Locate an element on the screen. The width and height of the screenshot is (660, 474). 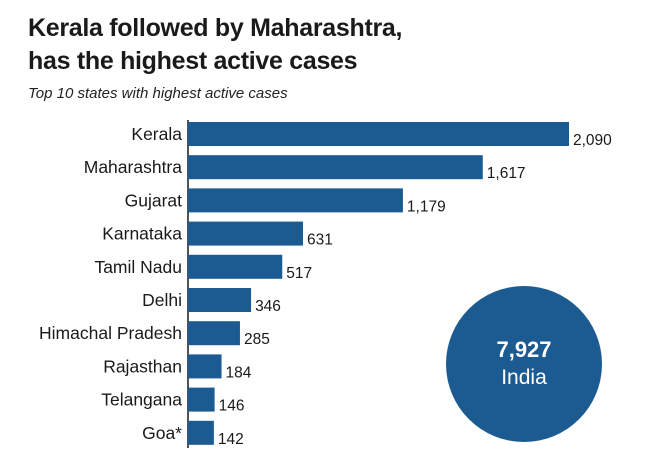
category-label: Delhi is located at coordinates (162, 300).